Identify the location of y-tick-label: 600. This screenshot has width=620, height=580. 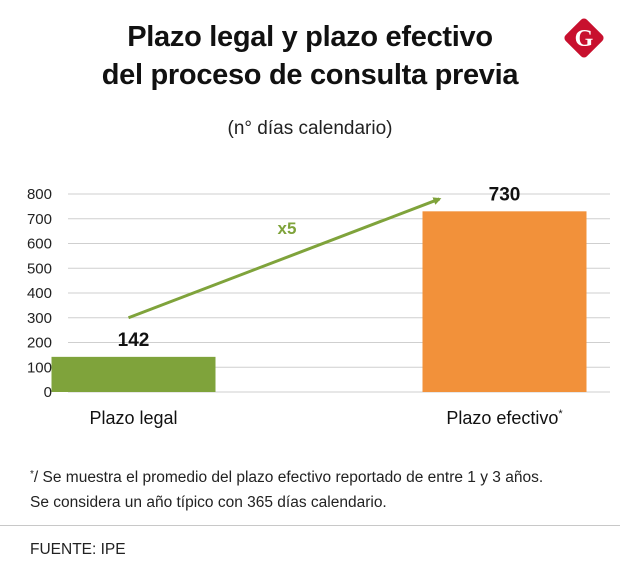
(39, 244).